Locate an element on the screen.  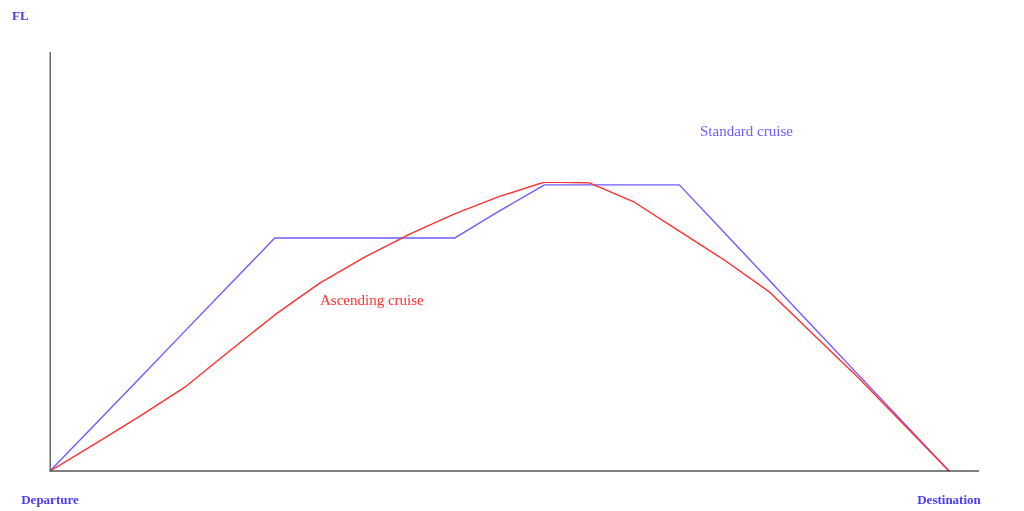
series-label: Ascending cruise is located at coordinates (372, 300).